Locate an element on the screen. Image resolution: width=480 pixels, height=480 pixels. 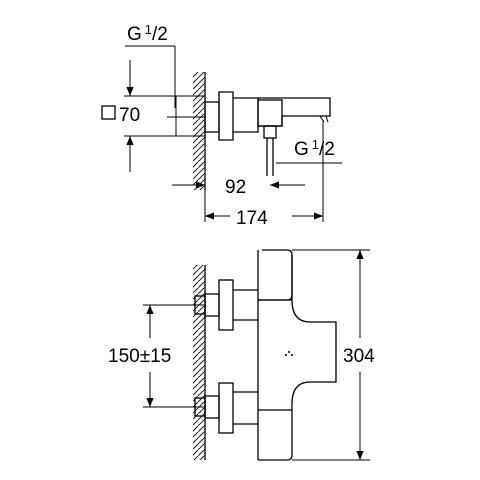
square-size-label: 70 is located at coordinates (129, 115).